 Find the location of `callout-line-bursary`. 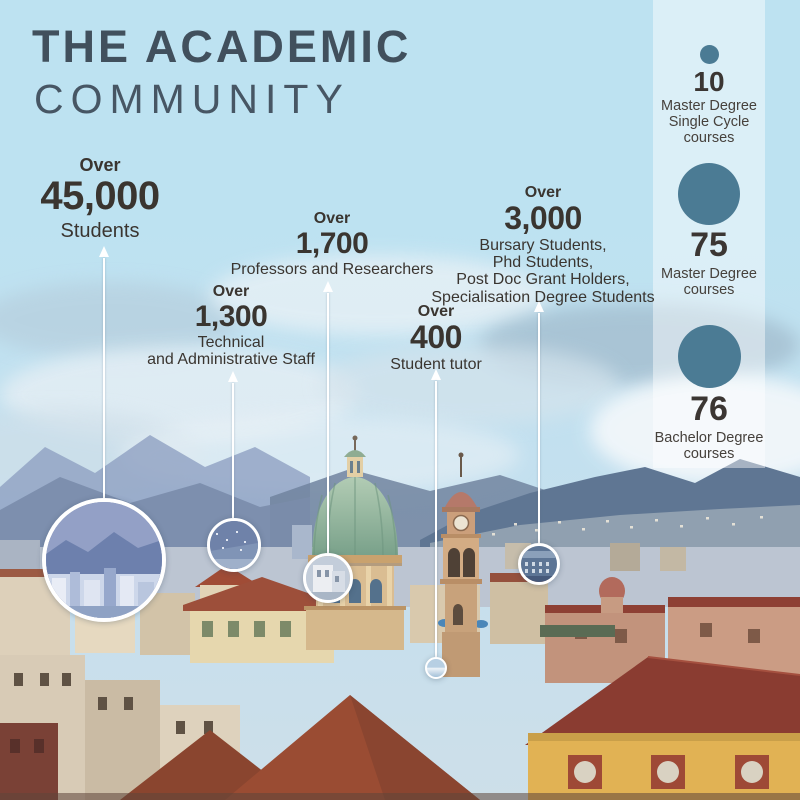

callout-line-bursary is located at coordinates (539, 428).